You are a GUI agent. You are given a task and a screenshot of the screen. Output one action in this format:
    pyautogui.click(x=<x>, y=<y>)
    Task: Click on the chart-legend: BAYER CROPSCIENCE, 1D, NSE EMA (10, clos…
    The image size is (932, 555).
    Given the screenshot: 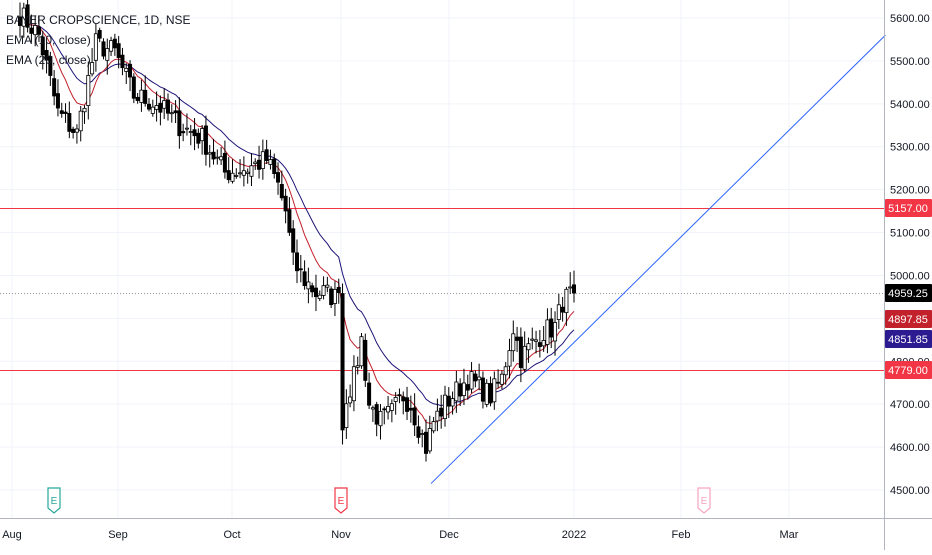 What is the action you would take?
    pyautogui.click(x=98, y=40)
    